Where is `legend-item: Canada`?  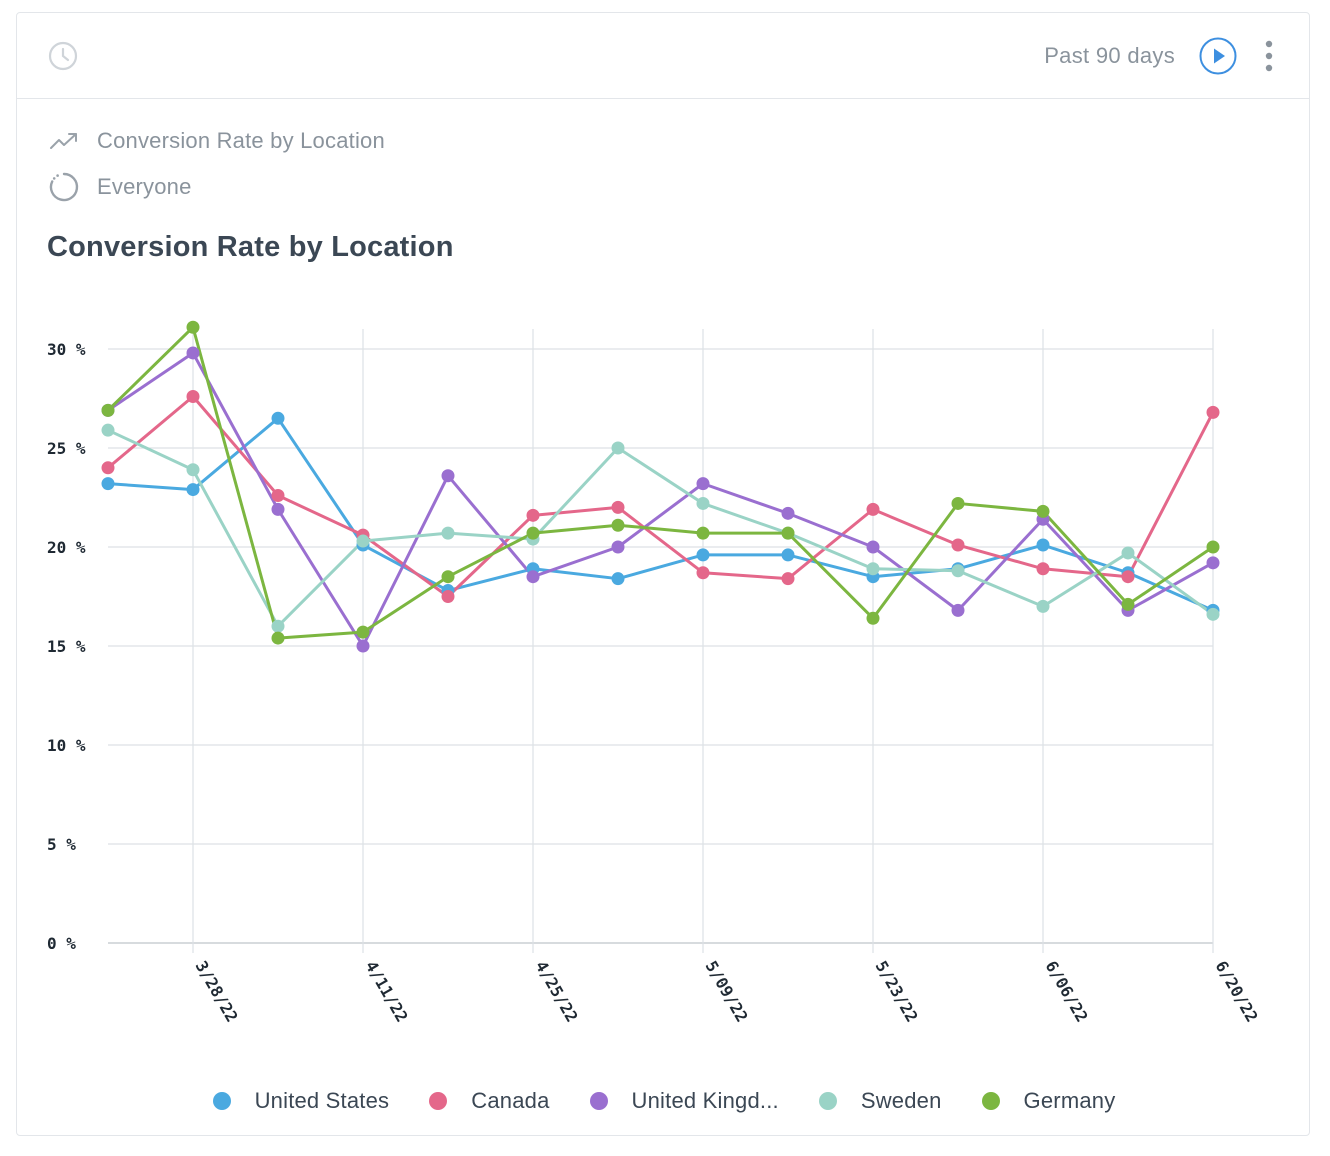 legend-item: Canada is located at coordinates (489, 1101).